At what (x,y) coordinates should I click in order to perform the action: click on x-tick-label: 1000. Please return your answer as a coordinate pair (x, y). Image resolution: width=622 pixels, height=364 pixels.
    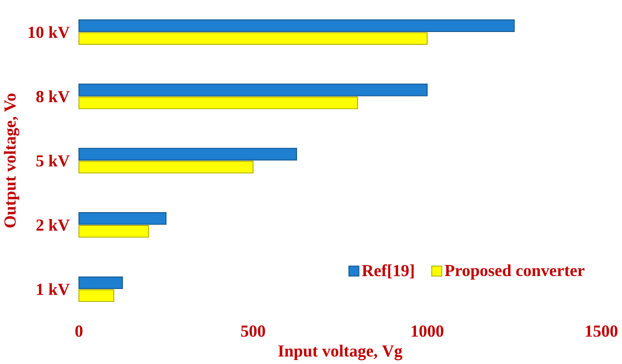
    Looking at the image, I should click on (428, 331).